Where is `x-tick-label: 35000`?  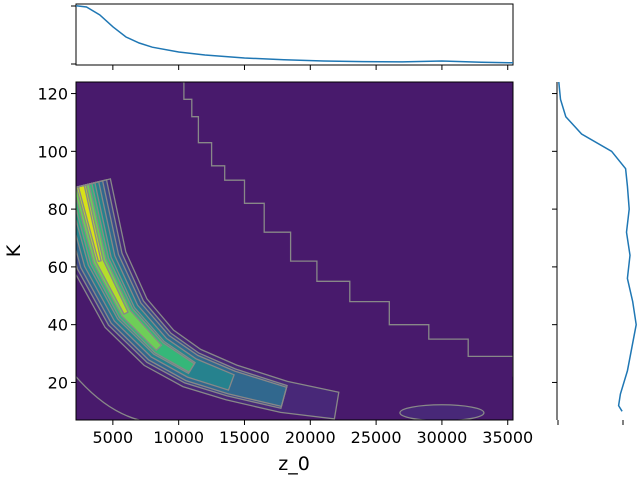
x-tick-label: 35000 is located at coordinates (507, 437).